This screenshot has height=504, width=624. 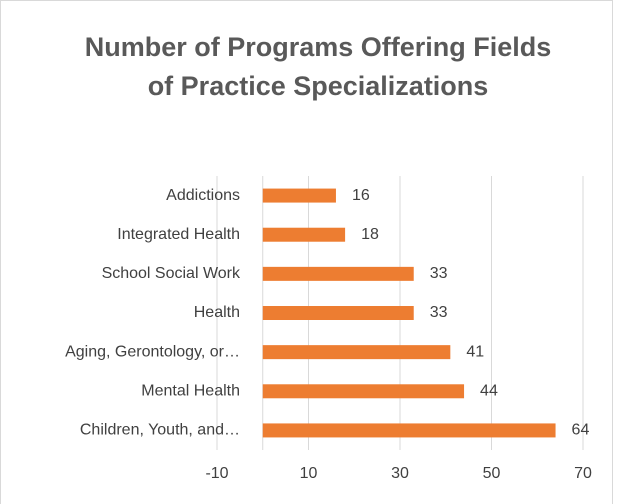 What do you see at coordinates (203, 195) in the screenshot?
I see `y-tick-label: Addictions` at bounding box center [203, 195].